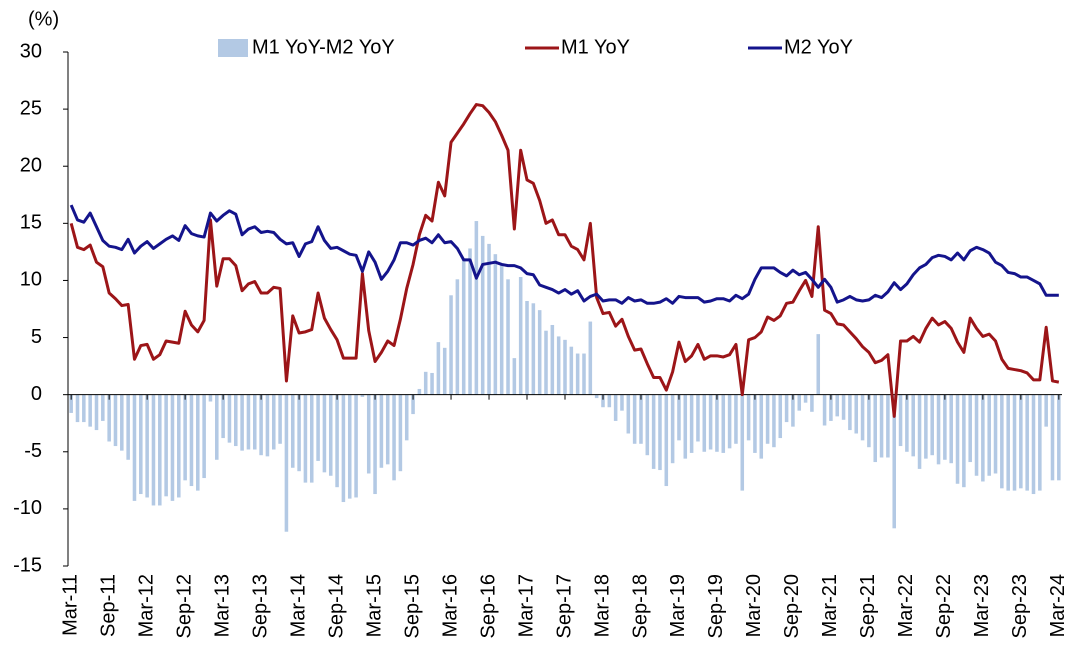  Describe the element at coordinates (43, 19) in the screenshot. I see `y-unit: (%)` at that location.